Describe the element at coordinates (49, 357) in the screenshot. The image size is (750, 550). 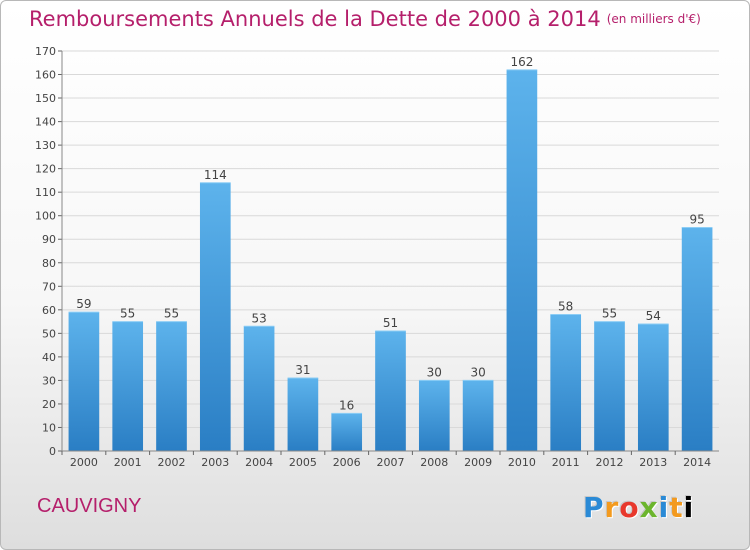
I see `y-tick-label: 40` at that location.